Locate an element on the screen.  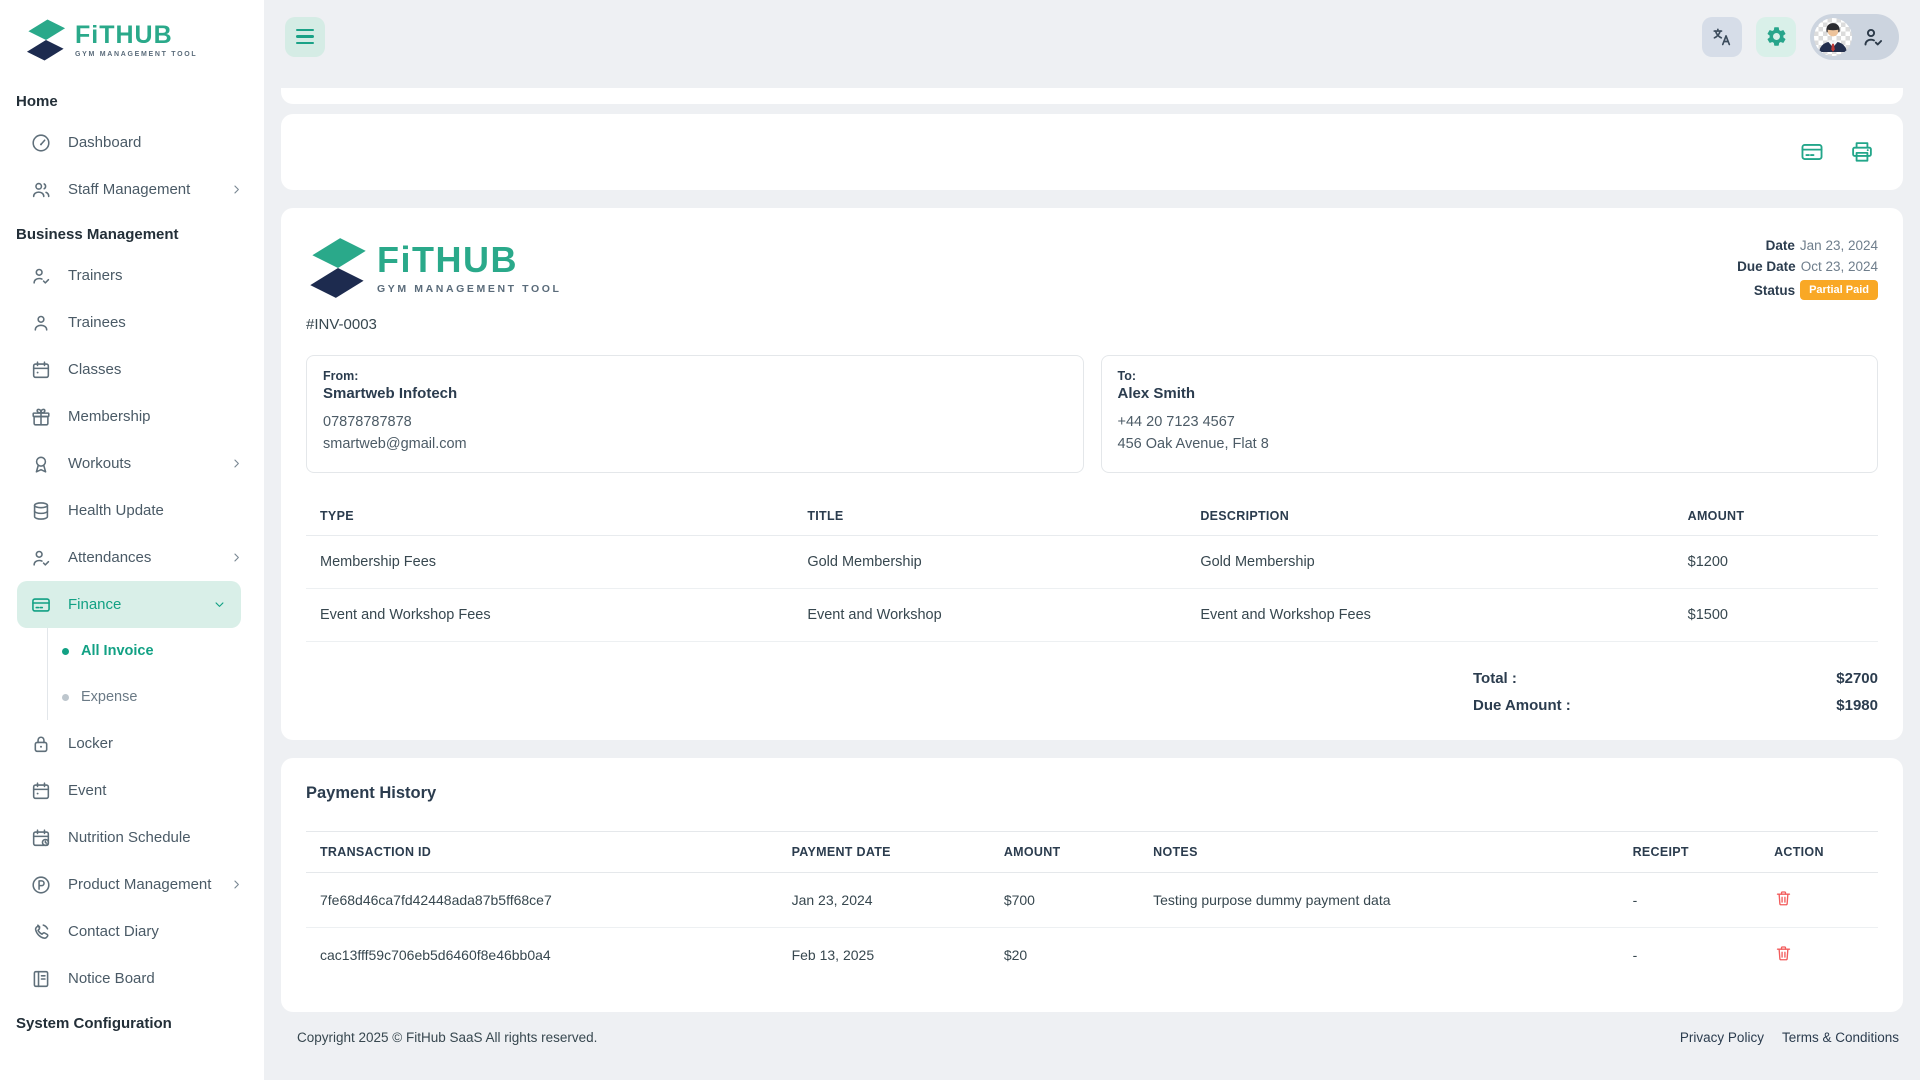
gear-icon is located at coordinates (1776, 36).